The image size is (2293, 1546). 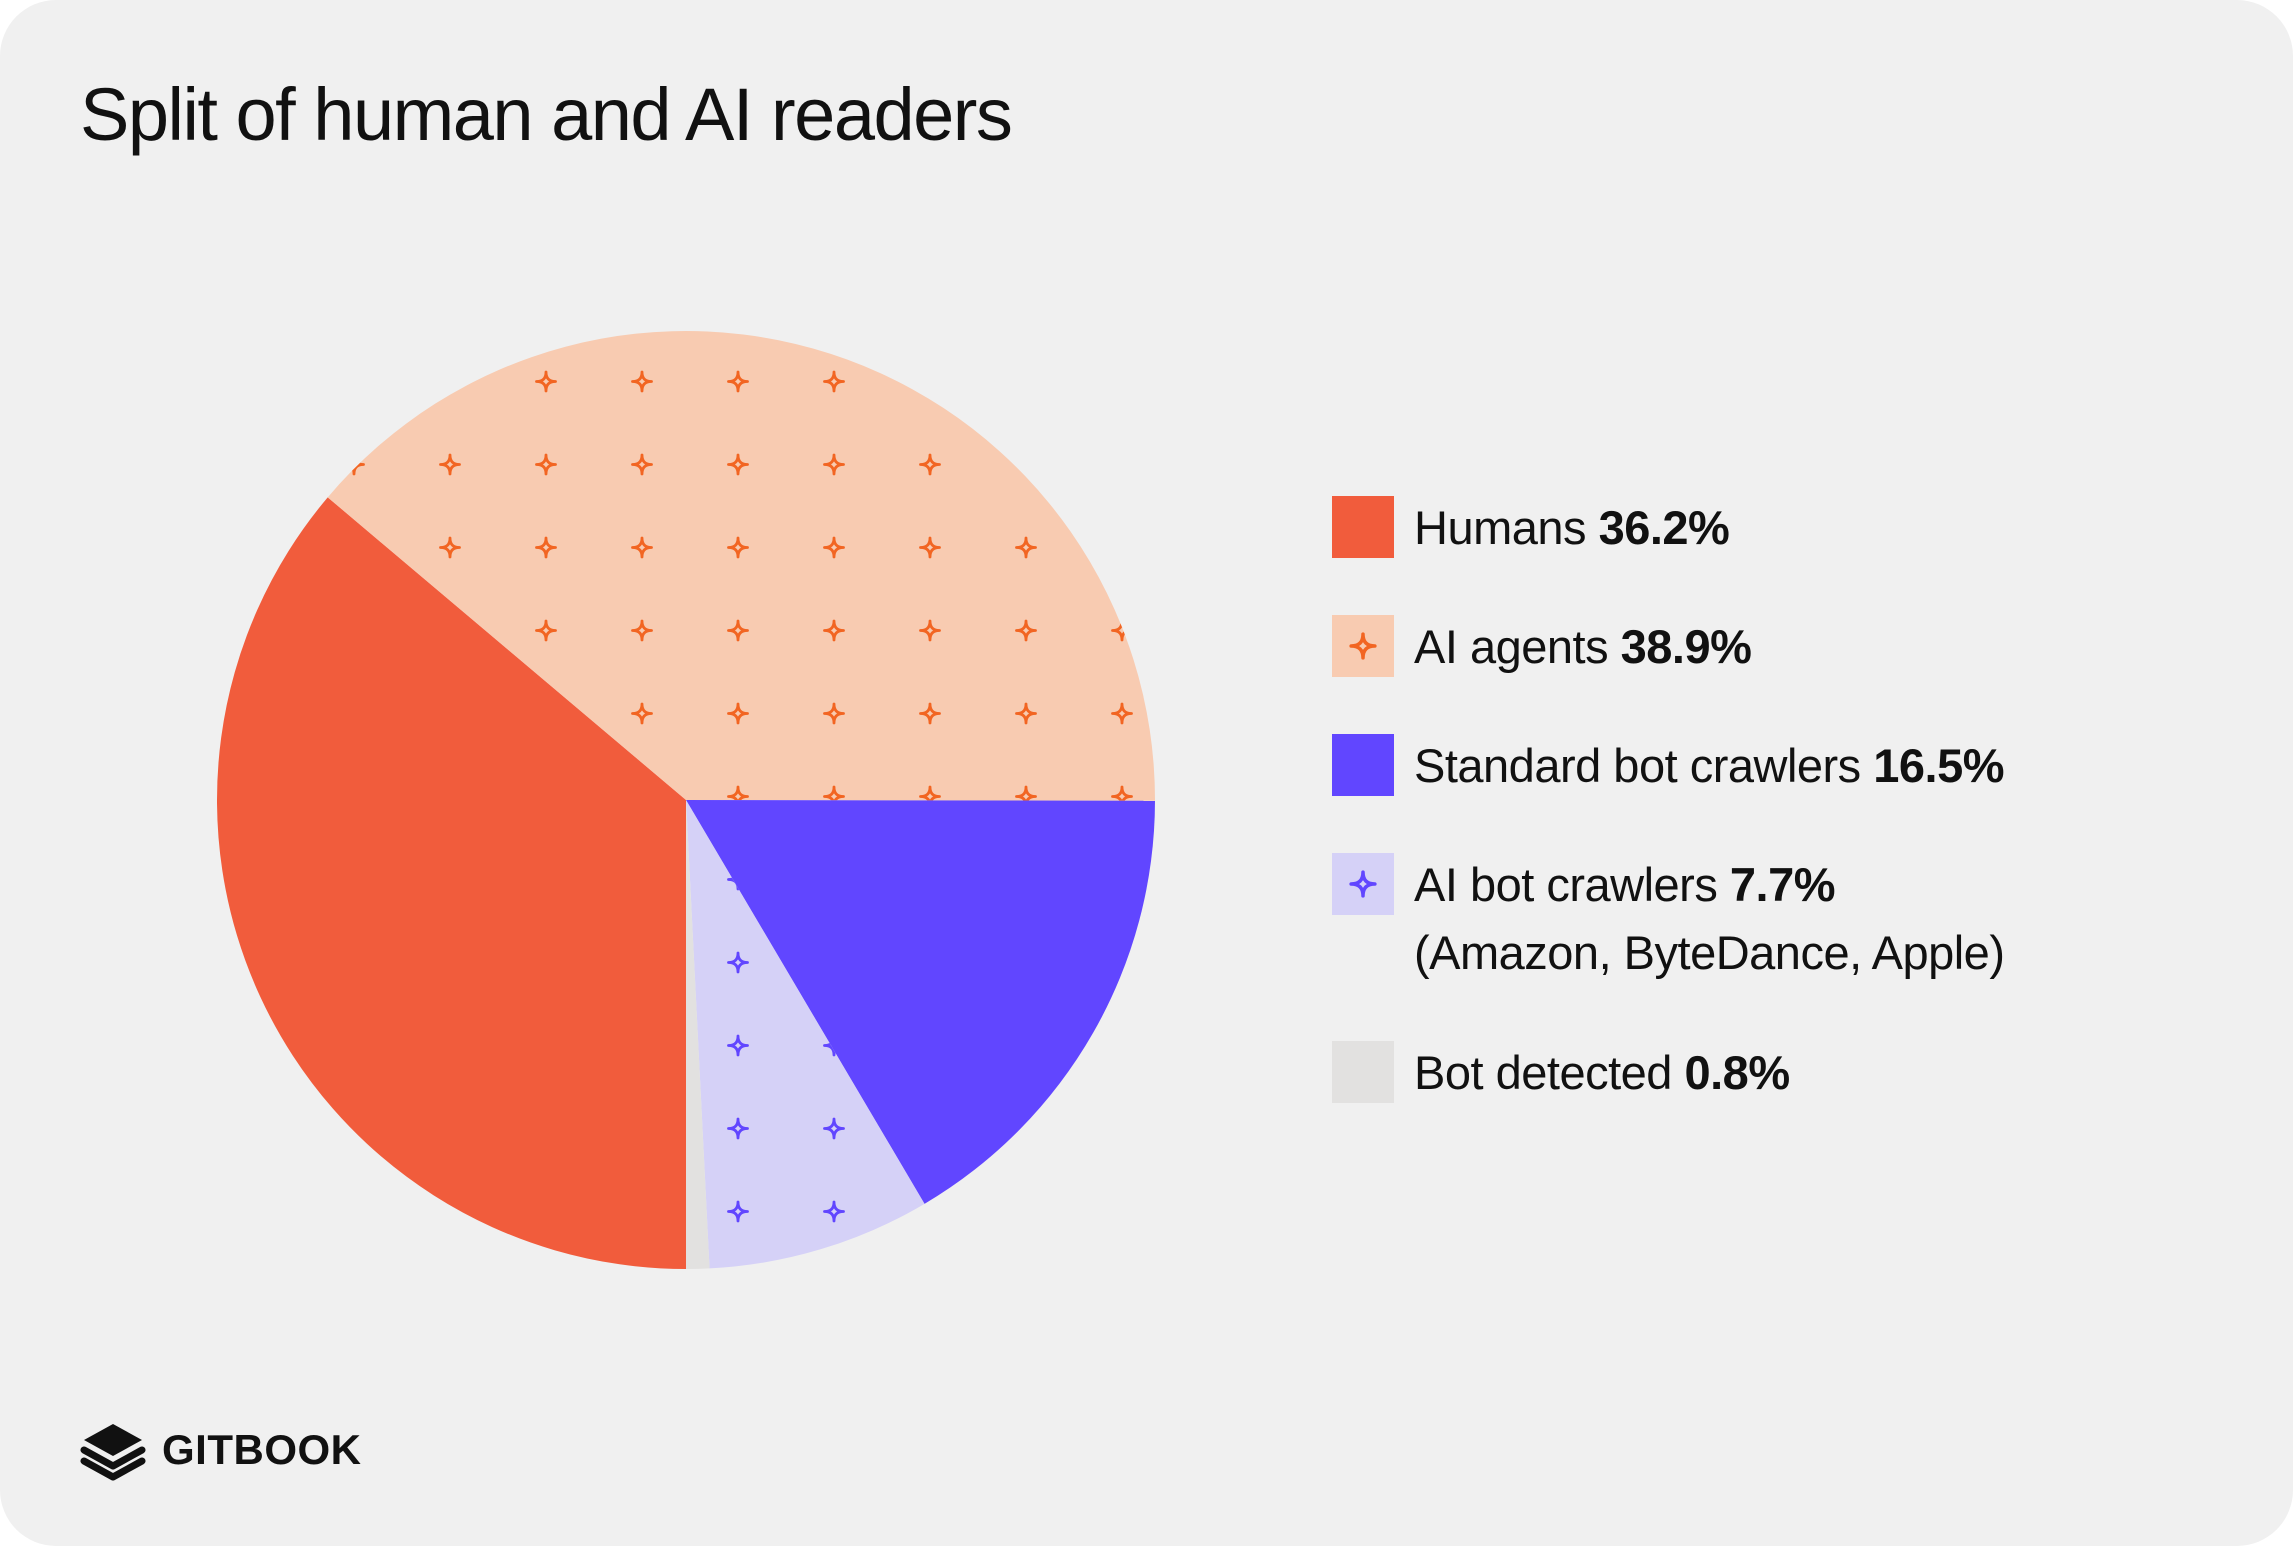 What do you see at coordinates (1686, 646) in the screenshot?
I see `legend-value-ai-agents: 38.9%` at bounding box center [1686, 646].